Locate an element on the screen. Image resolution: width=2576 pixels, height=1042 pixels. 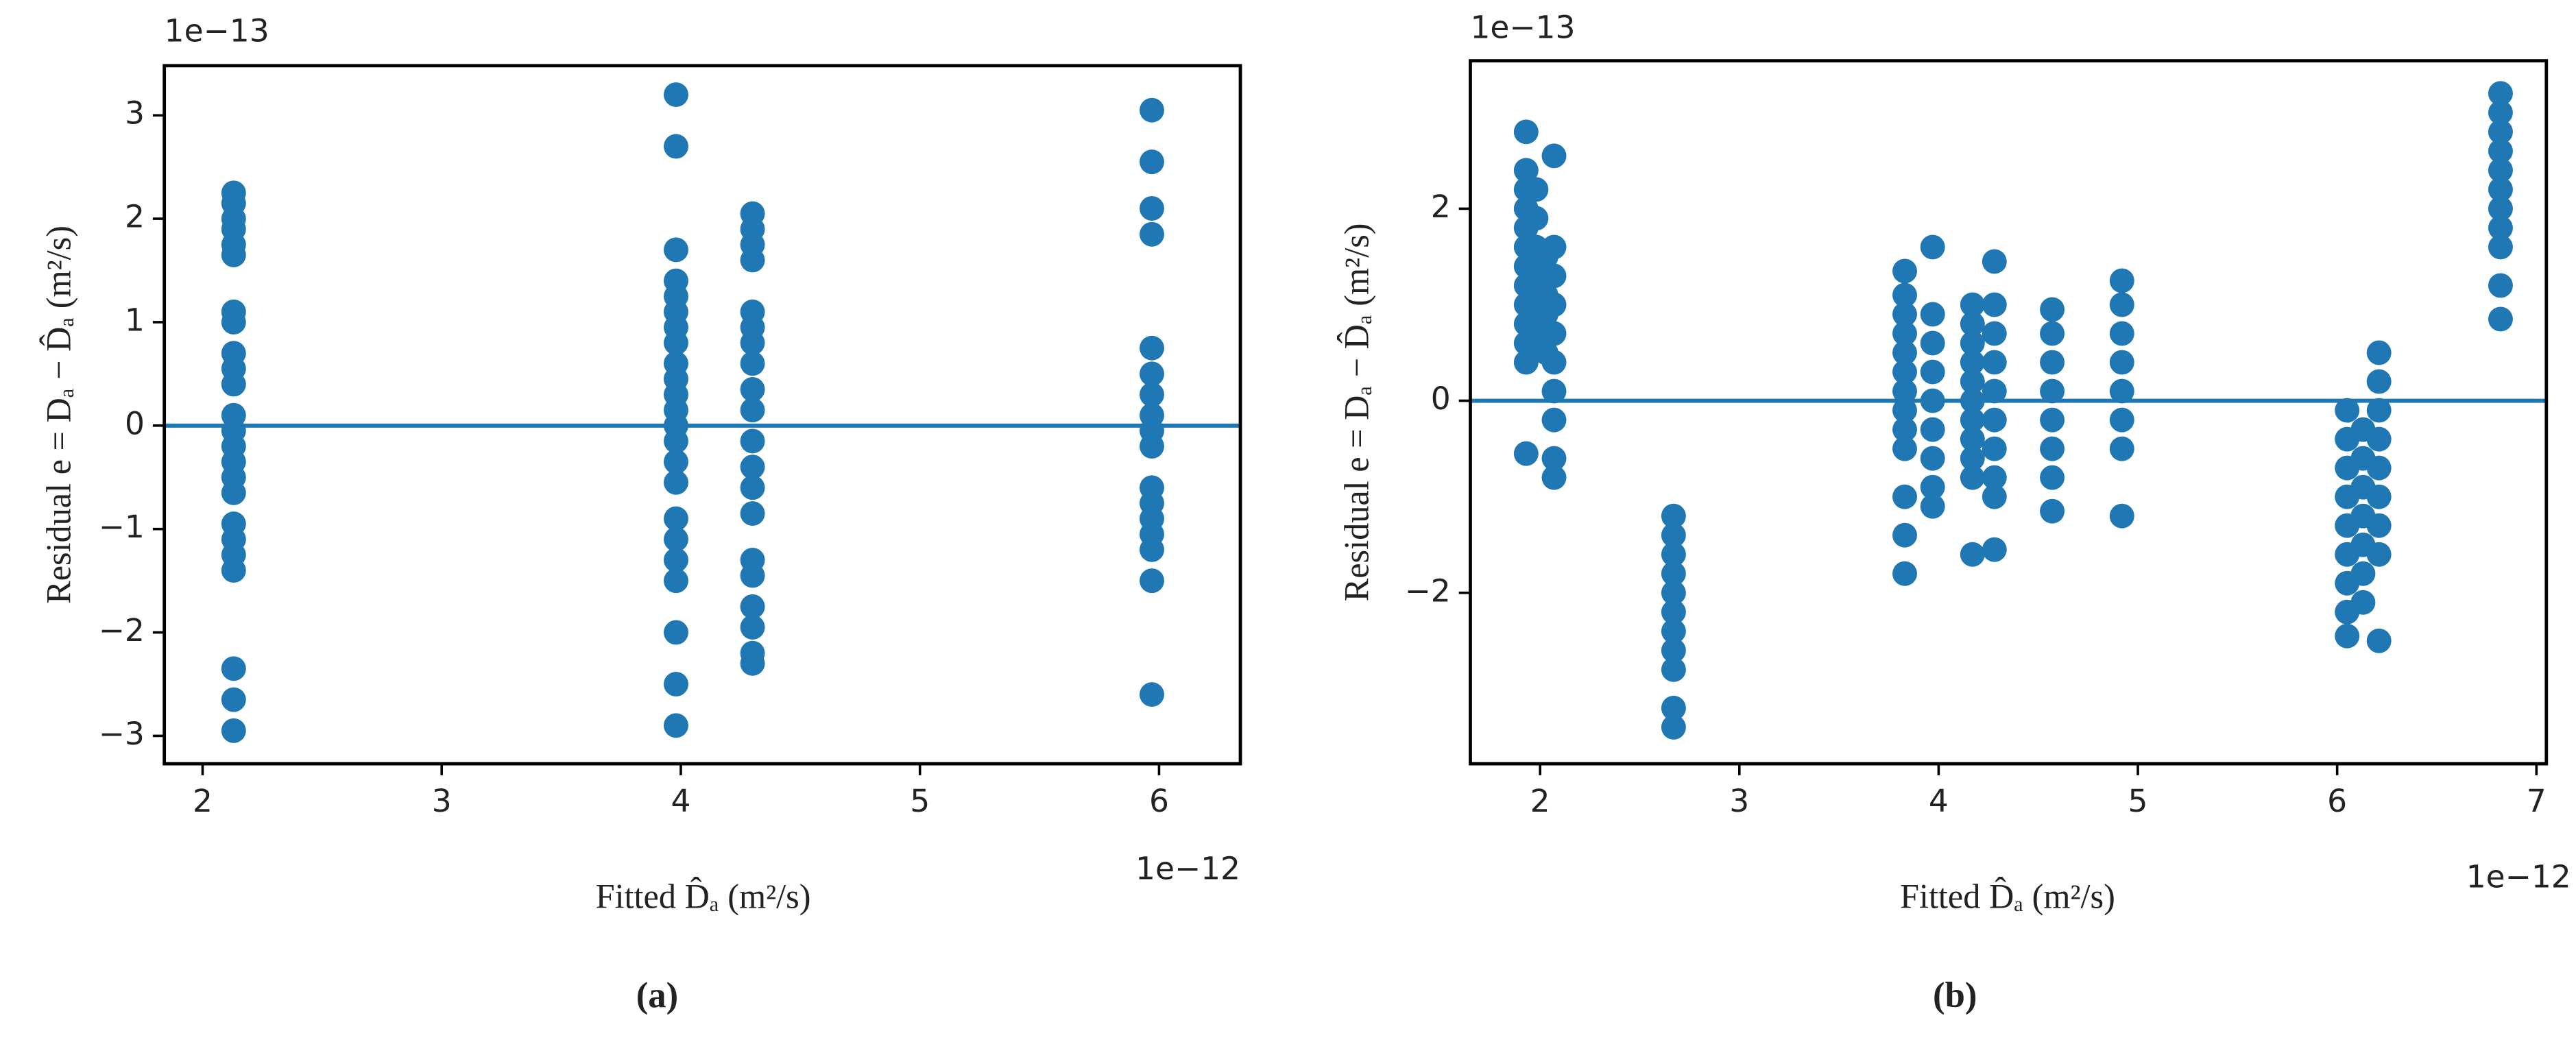
caption: (b) is located at coordinates (1955, 996).